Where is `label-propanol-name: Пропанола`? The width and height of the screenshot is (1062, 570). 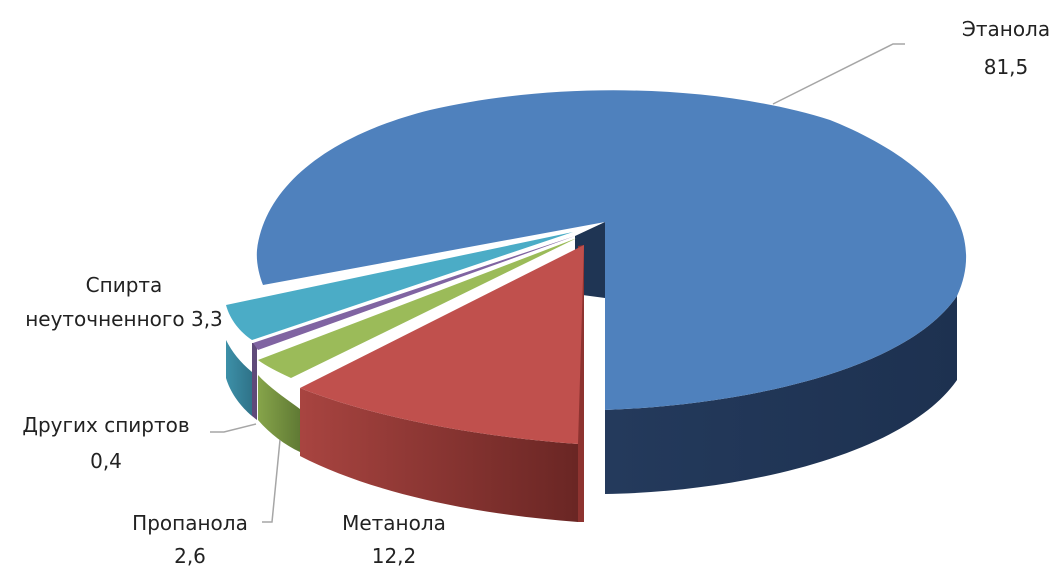 label-propanol-name: Пропанола is located at coordinates (190, 523).